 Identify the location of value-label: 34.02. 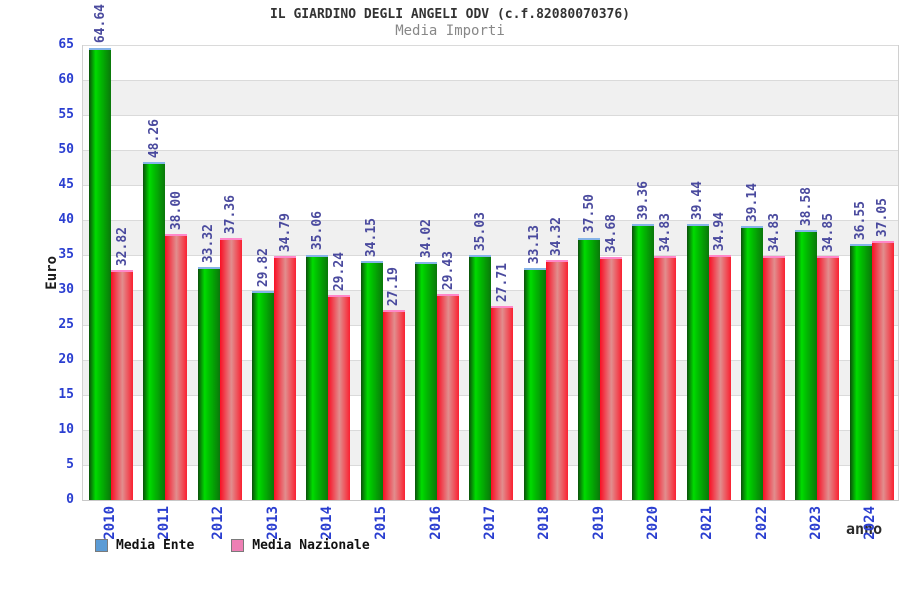
(426, 238).